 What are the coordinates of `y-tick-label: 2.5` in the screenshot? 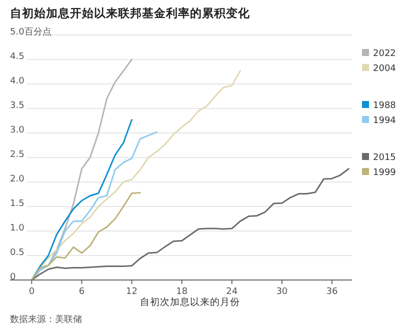 It's located at (17, 155).